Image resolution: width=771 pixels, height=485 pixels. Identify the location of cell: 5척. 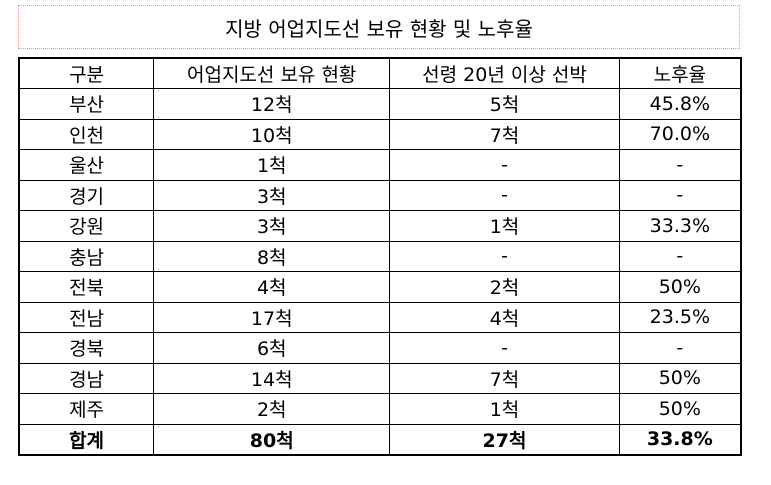
(504, 104).